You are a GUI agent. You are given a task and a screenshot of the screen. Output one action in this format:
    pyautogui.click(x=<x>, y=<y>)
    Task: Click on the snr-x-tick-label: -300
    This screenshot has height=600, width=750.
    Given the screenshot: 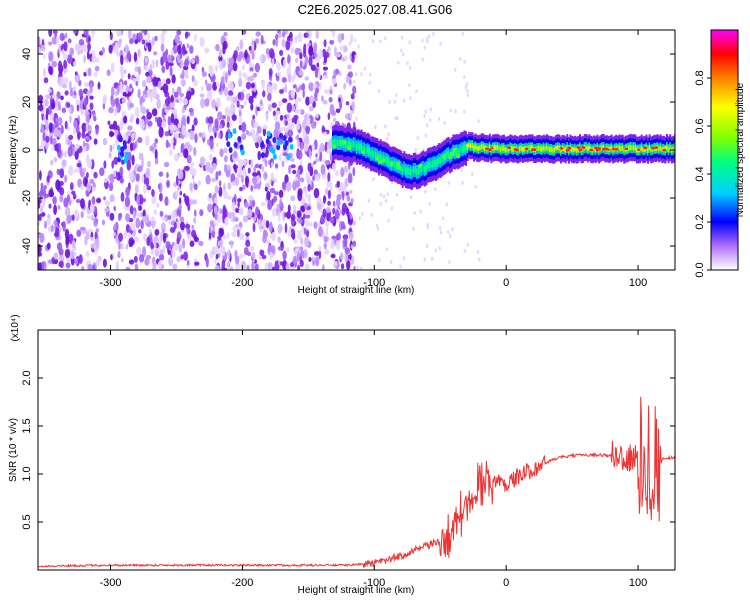 What is the action you would take?
    pyautogui.click(x=111, y=583)
    